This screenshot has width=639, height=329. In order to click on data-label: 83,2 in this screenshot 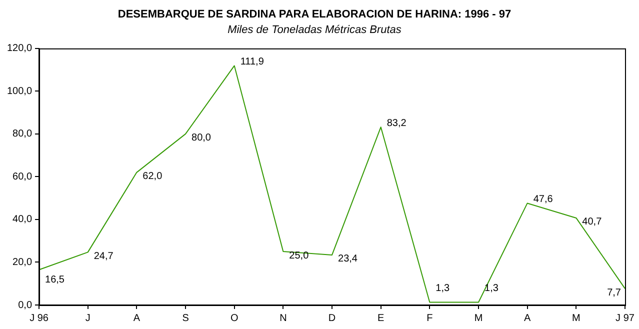, I will do `click(396, 123)`.